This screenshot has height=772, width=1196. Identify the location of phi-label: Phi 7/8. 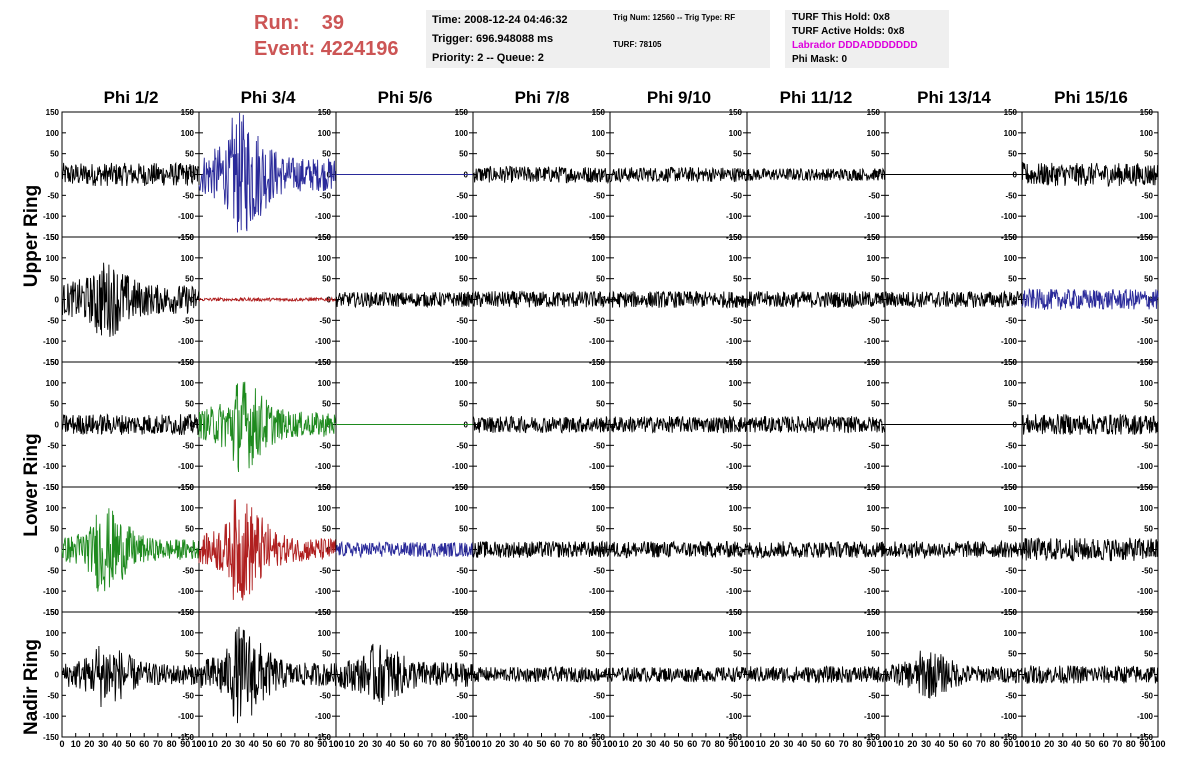
(542, 97).